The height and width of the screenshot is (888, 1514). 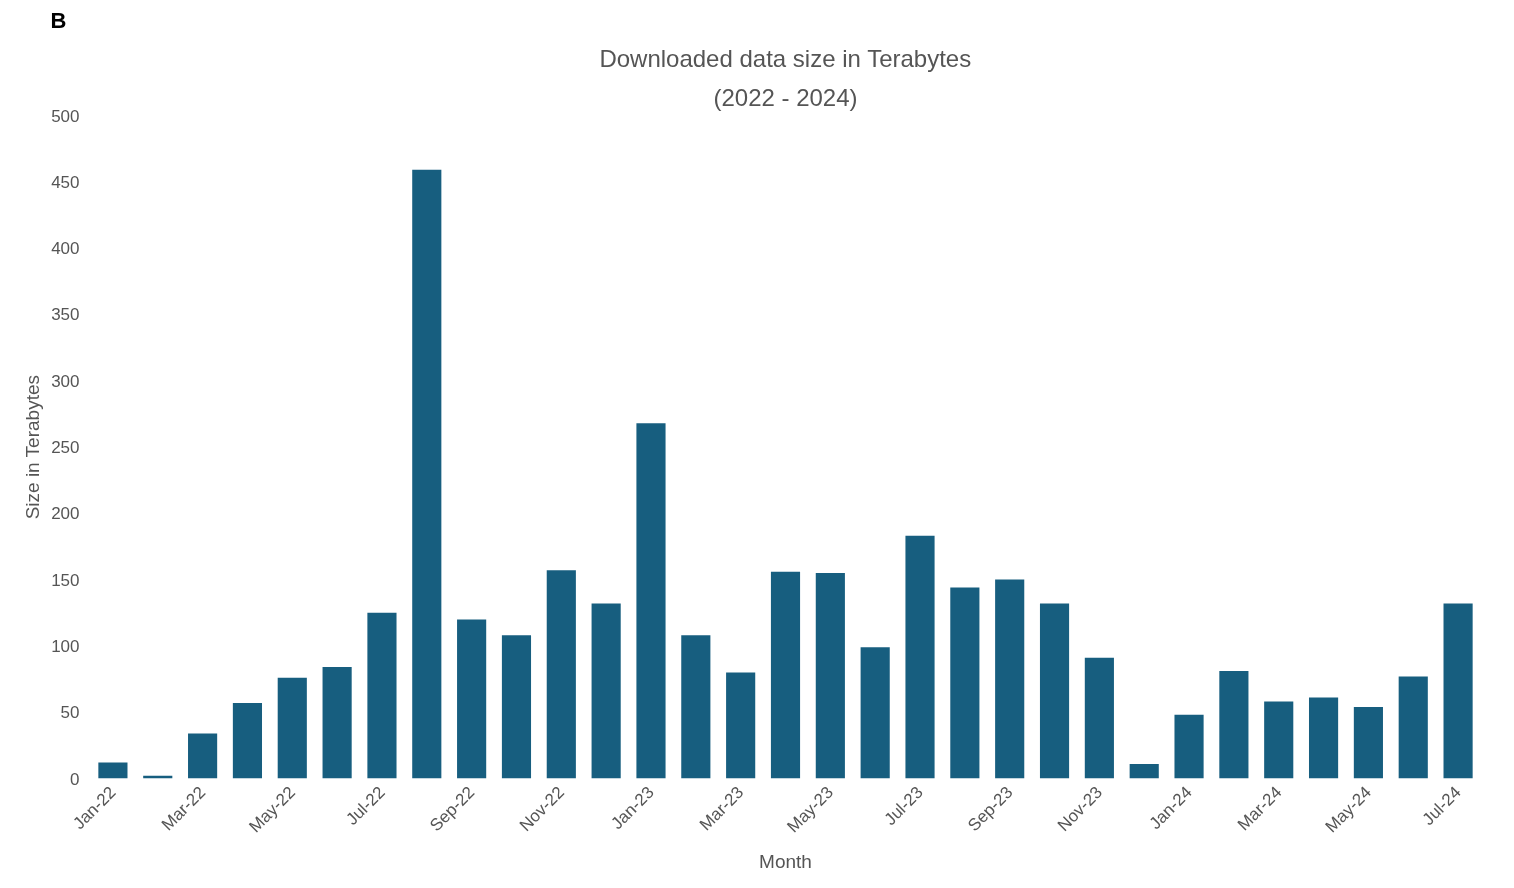 I want to click on y-tick-label: 100, so click(x=65, y=646).